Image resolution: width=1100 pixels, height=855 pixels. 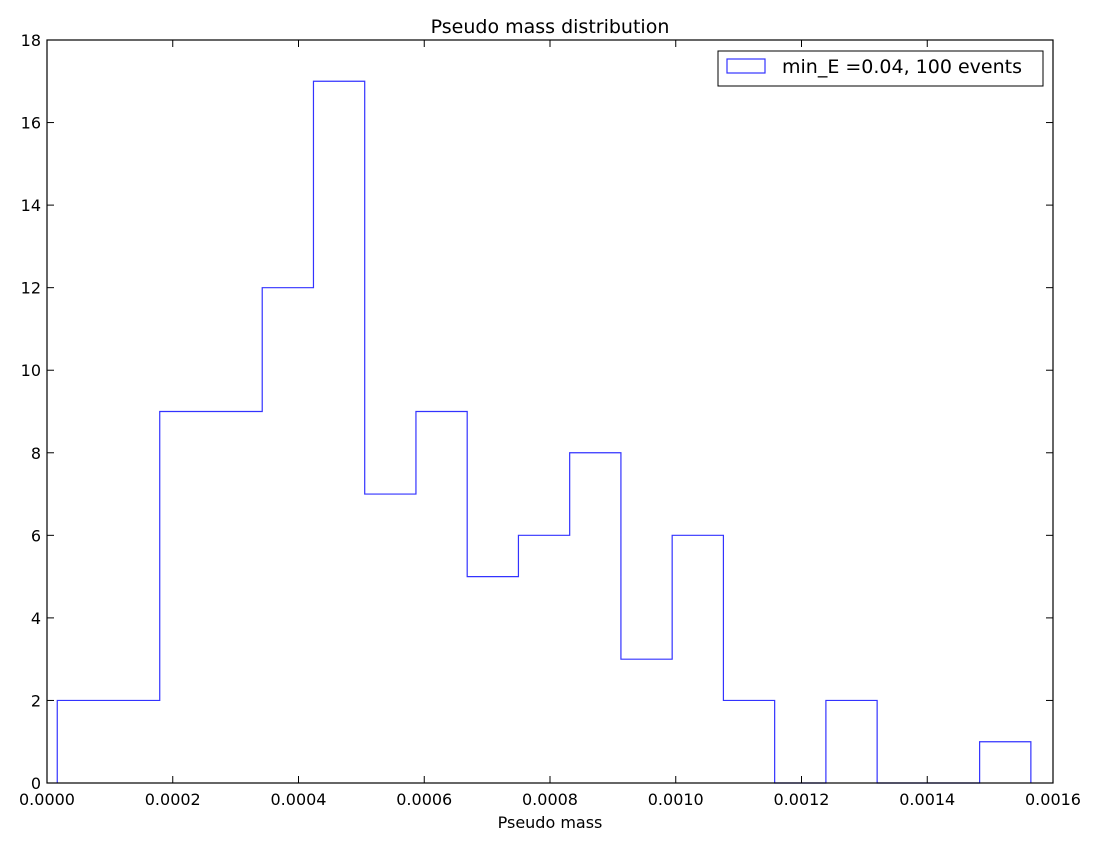 I want to click on y-tick-label: 0, so click(x=36, y=783).